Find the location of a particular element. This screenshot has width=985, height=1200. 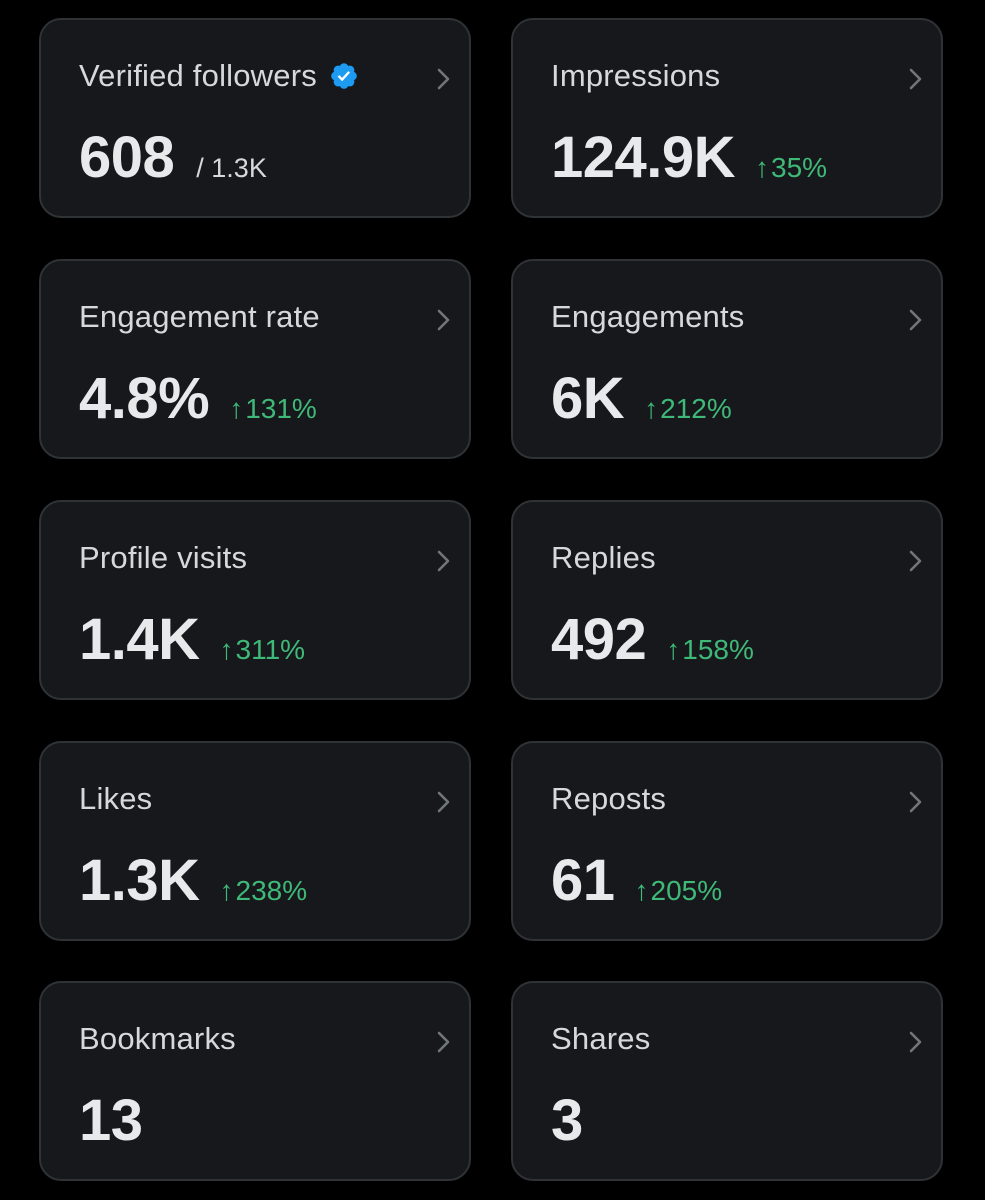

delta-value: 35% is located at coordinates (799, 167).